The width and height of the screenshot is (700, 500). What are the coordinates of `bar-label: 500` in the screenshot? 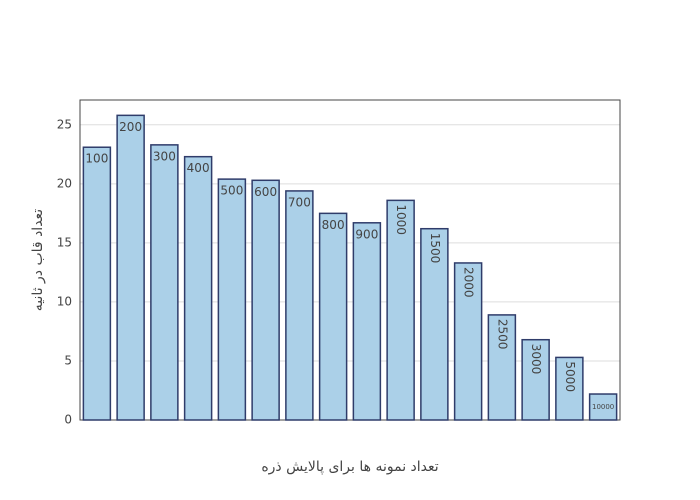 It's located at (231, 191).